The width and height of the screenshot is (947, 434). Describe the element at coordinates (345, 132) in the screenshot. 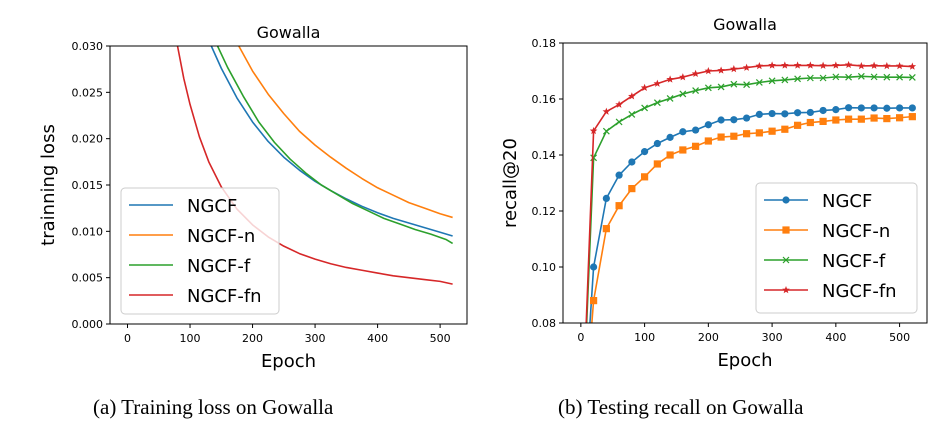

I see `series-ngcf-n` at that location.